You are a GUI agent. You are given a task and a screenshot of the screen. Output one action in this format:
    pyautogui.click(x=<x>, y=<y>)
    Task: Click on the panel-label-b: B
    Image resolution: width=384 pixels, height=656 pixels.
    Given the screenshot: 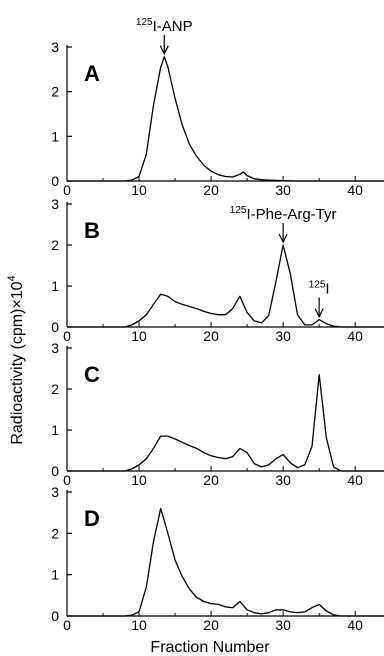 What is the action you would take?
    pyautogui.click(x=92, y=230)
    